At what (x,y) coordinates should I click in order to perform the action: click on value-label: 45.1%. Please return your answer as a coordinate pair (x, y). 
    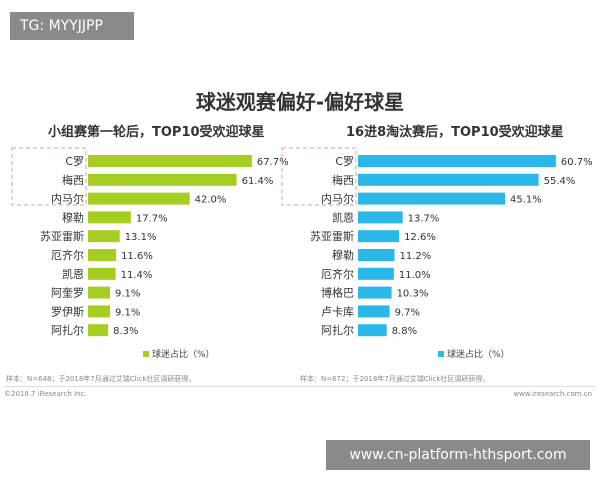
    Looking at the image, I should click on (526, 200).